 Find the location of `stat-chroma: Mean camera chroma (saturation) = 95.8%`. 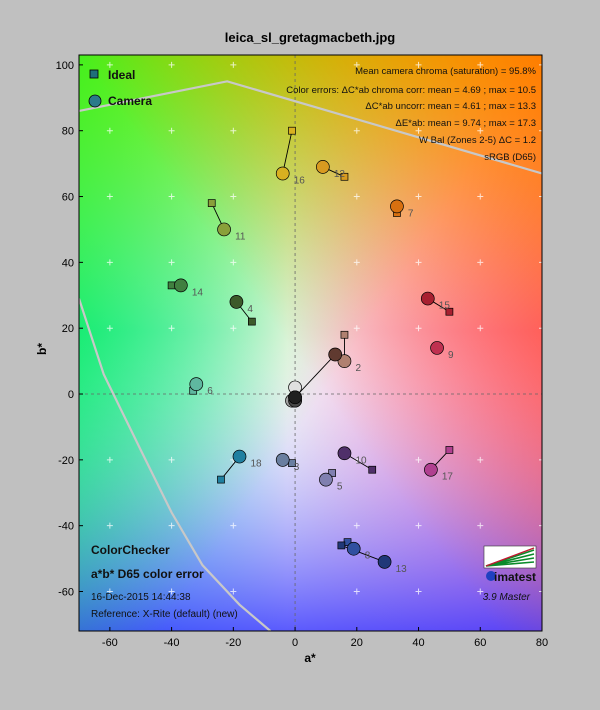

stat-chroma: Mean camera chroma (saturation) = 95.8% is located at coordinates (445, 71).